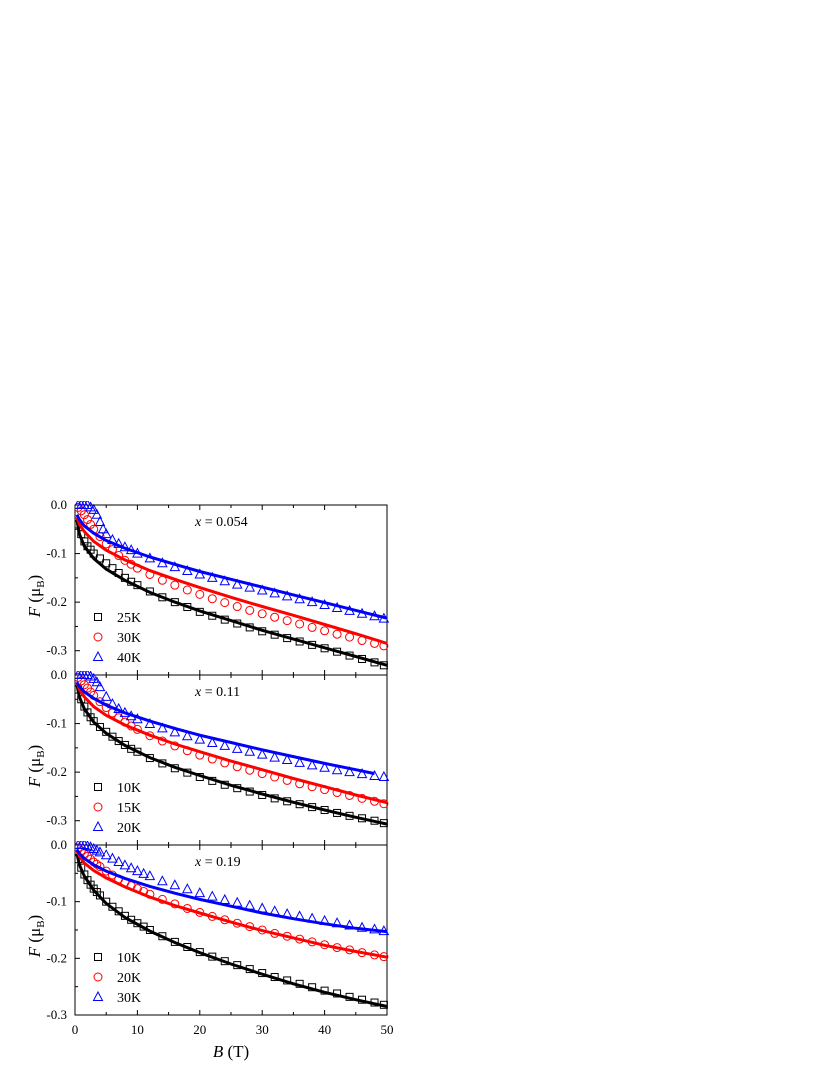  I want to click on legend-label: 10K, so click(129, 788).